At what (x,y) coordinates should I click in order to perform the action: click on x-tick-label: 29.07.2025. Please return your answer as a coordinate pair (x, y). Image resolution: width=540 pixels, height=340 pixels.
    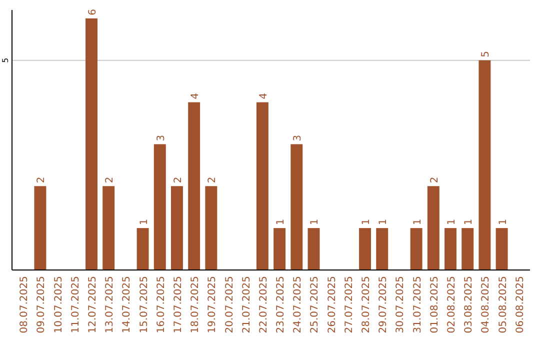
    Looking at the image, I should click on (384, 305).